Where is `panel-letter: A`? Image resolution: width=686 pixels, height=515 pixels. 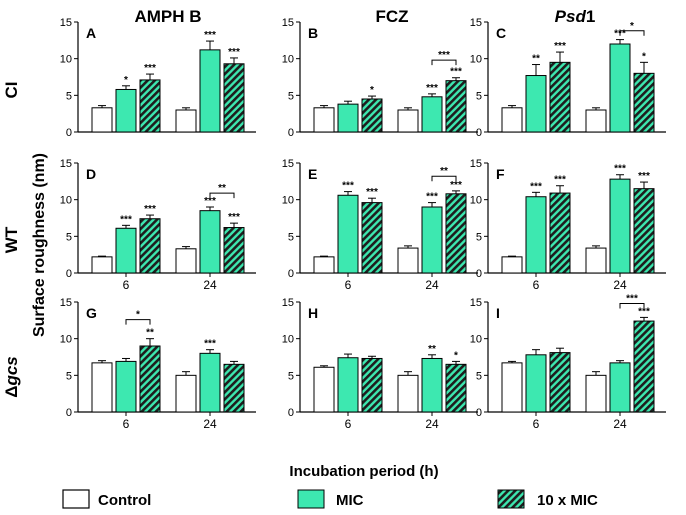
panel-letter: A is located at coordinates (91, 33).